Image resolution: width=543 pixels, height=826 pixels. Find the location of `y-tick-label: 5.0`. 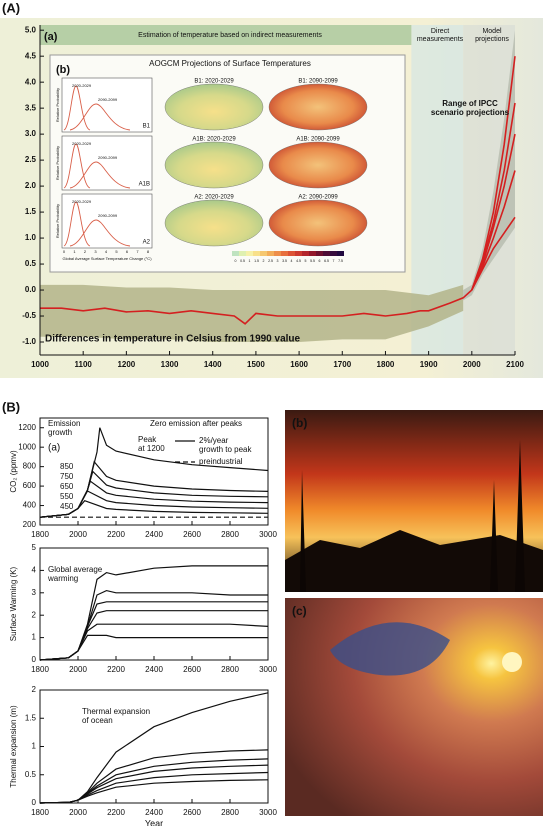

y-tick-label: 5.0 is located at coordinates (31, 29).